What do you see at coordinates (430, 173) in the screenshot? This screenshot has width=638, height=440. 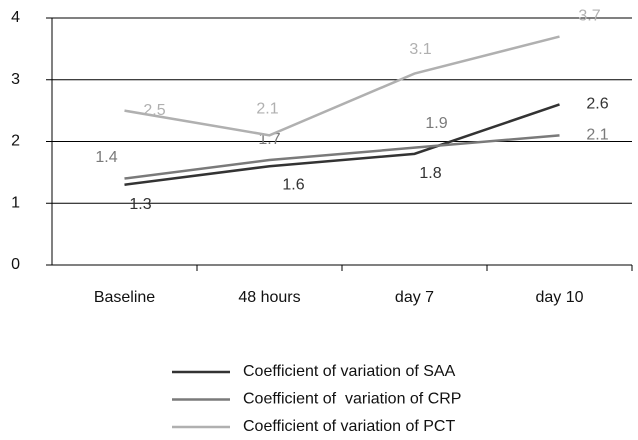 I see `data-label: 1.8` at bounding box center [430, 173].